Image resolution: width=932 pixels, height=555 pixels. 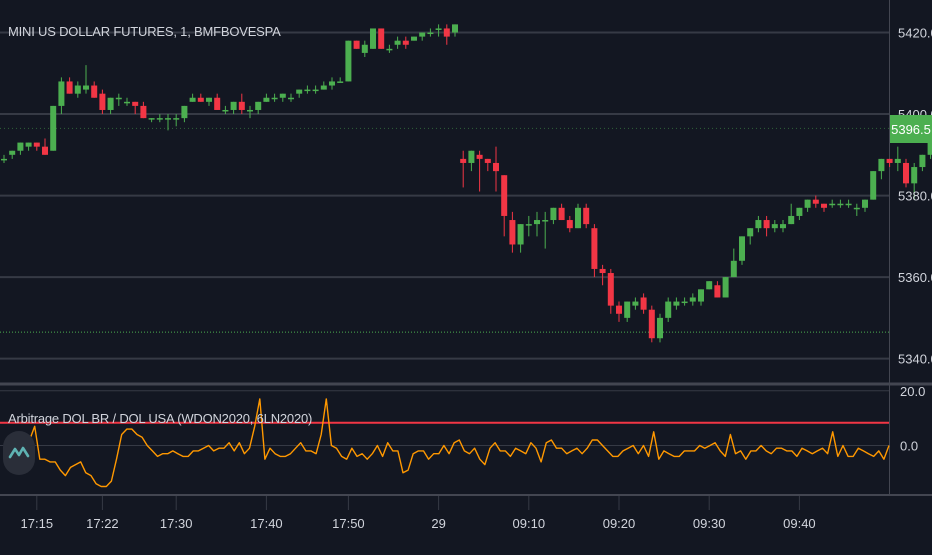 I want to click on time-tick-label: 29, so click(x=438, y=523).